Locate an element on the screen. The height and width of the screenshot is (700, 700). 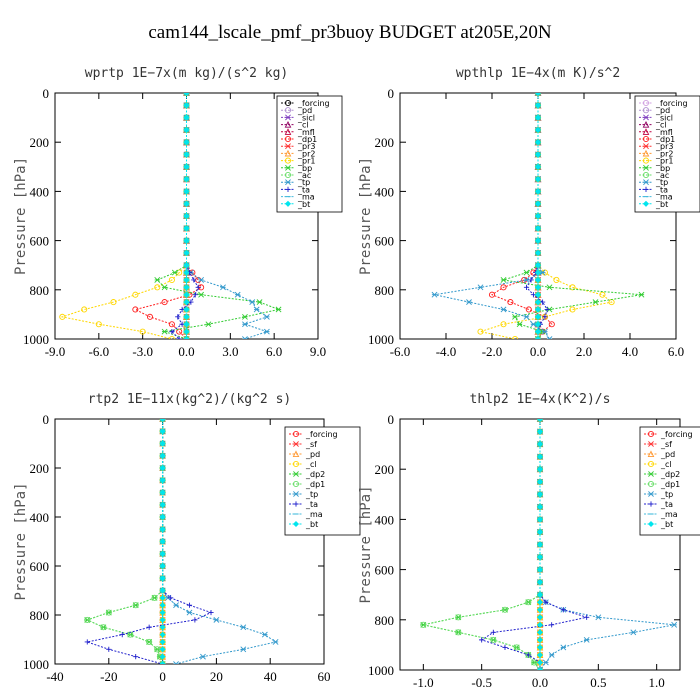
legend-label: _bt is located at coordinates (666, 524).